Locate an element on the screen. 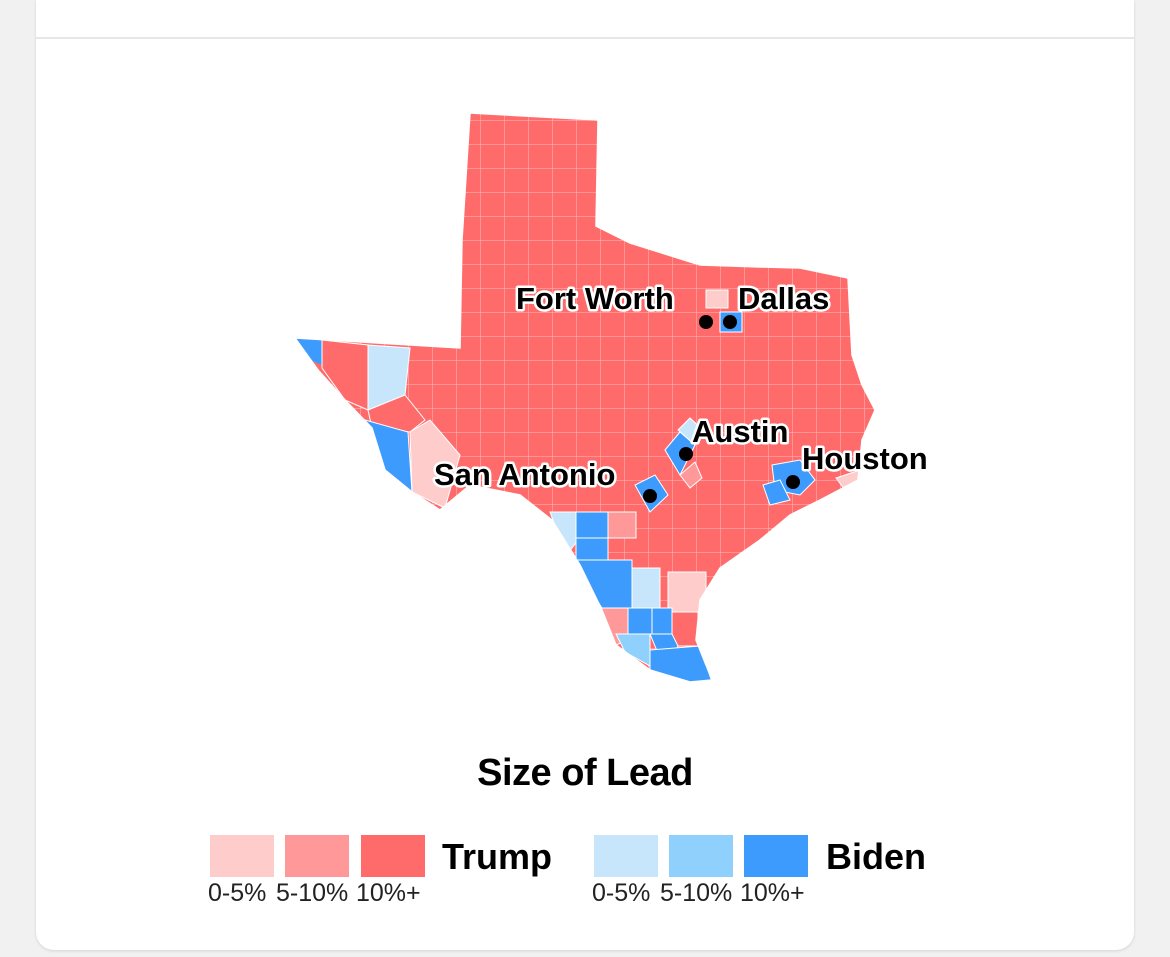 The height and width of the screenshot is (957, 1170). county-hidalgo-west is located at coordinates (640, 621).